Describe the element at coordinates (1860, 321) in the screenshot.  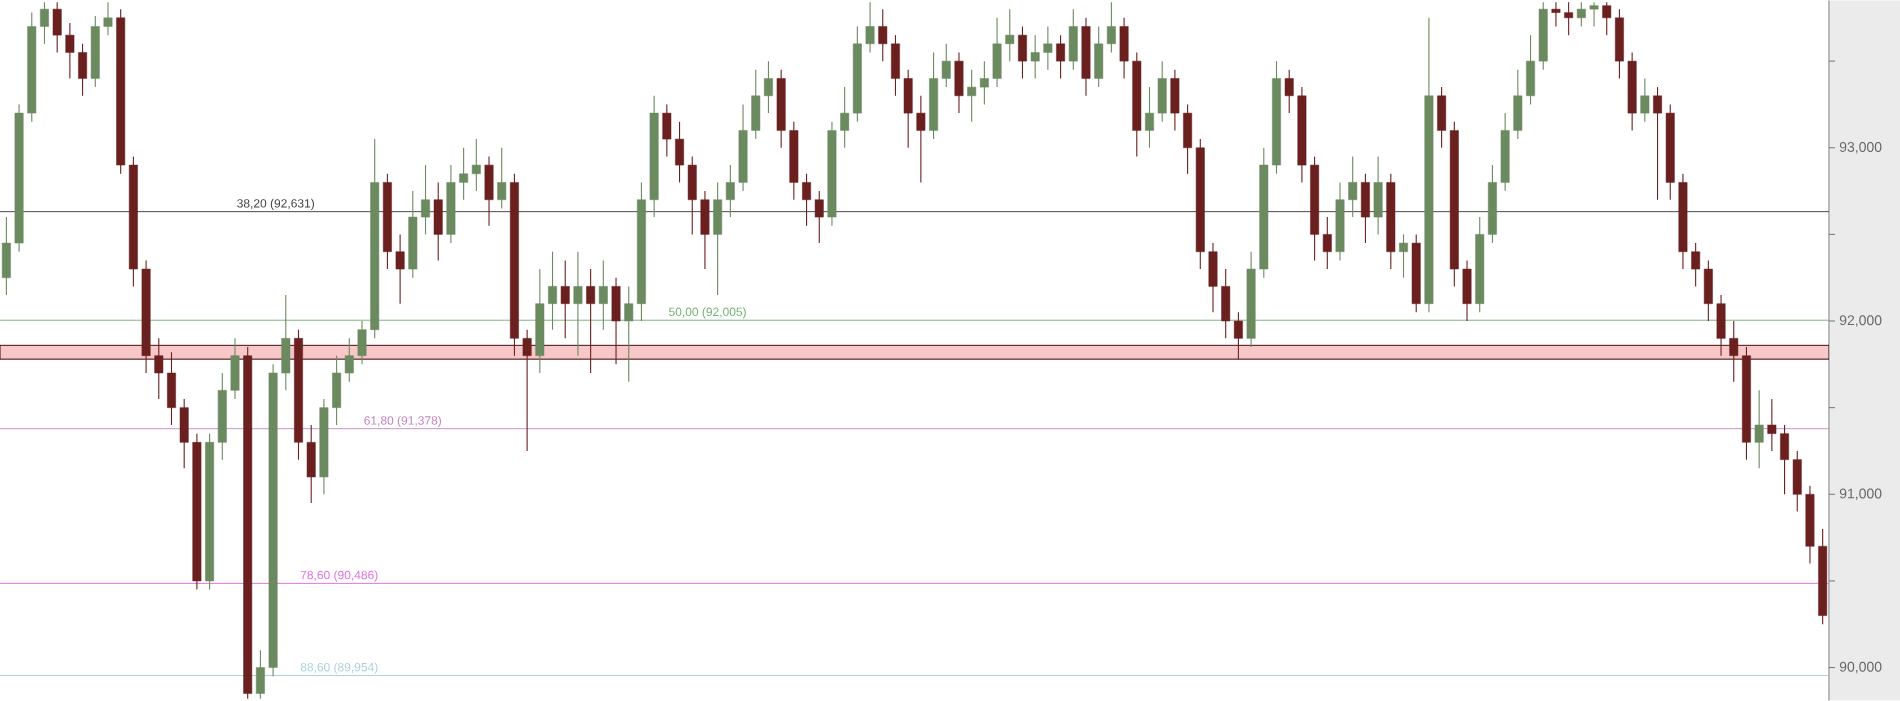
I see `y-tick-label: 92,000` at that location.